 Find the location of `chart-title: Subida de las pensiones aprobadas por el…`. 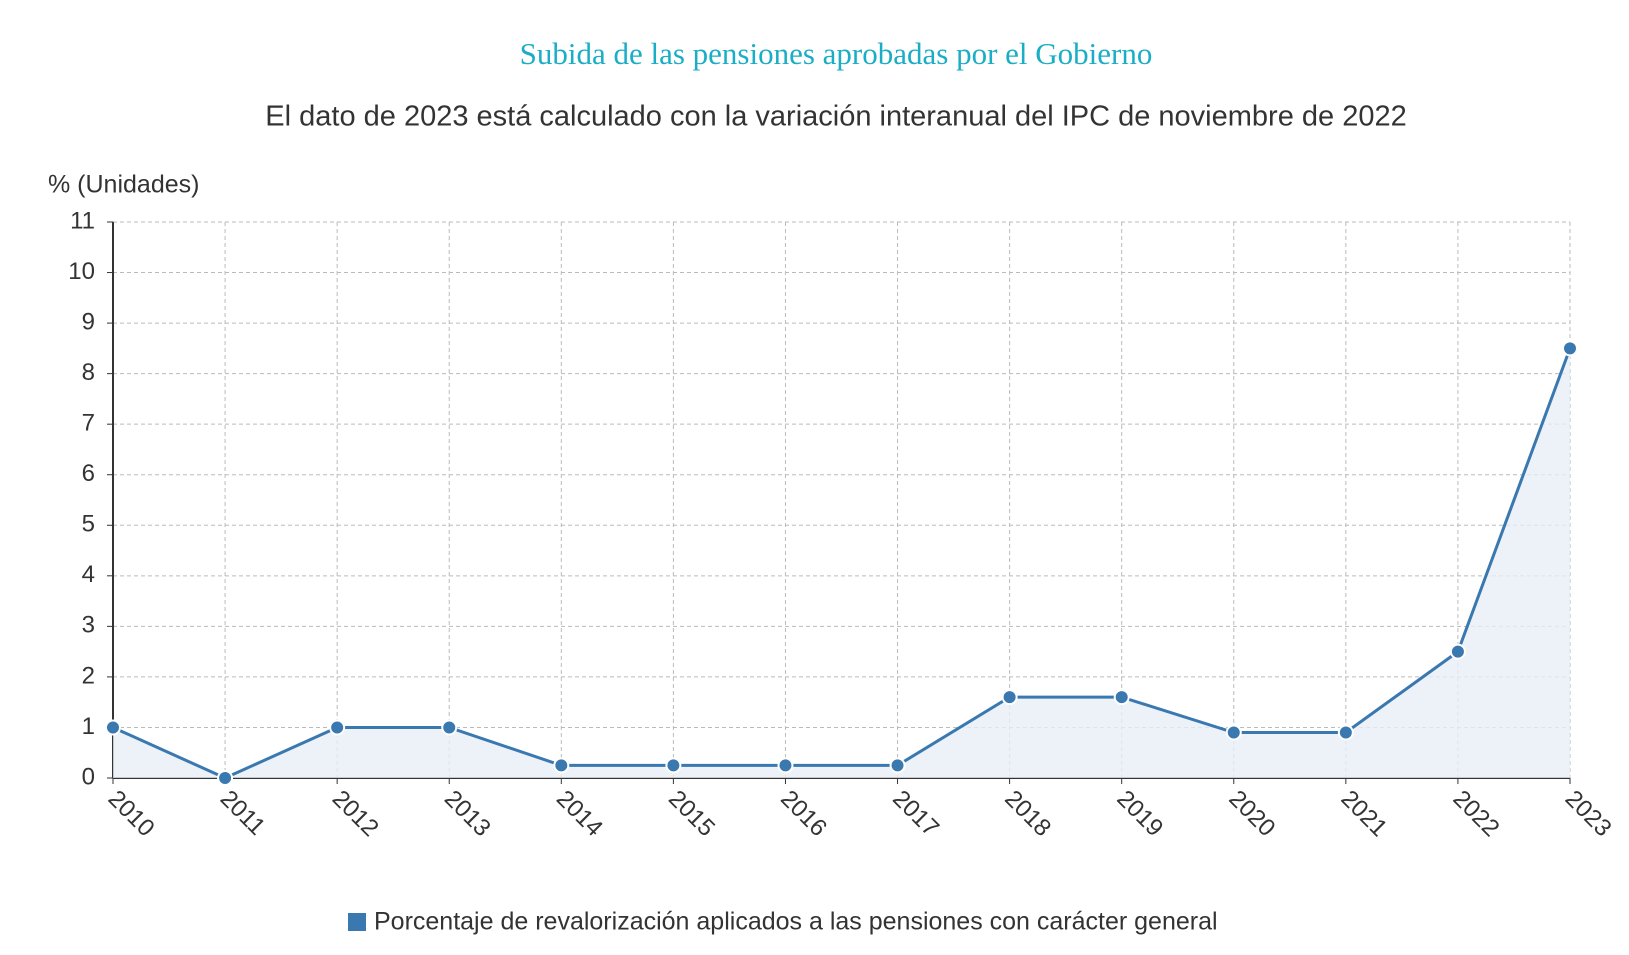

chart-title: Subida de las pensiones aprobadas por el… is located at coordinates (836, 53).